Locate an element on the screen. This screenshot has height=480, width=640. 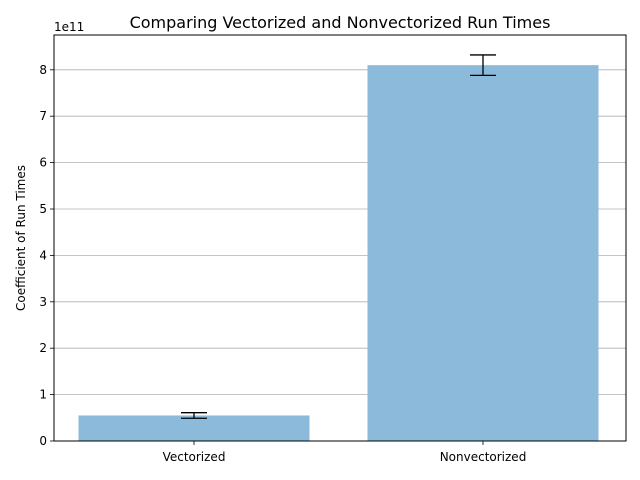
x-tick-label: Nonvectorized is located at coordinates (483, 457).